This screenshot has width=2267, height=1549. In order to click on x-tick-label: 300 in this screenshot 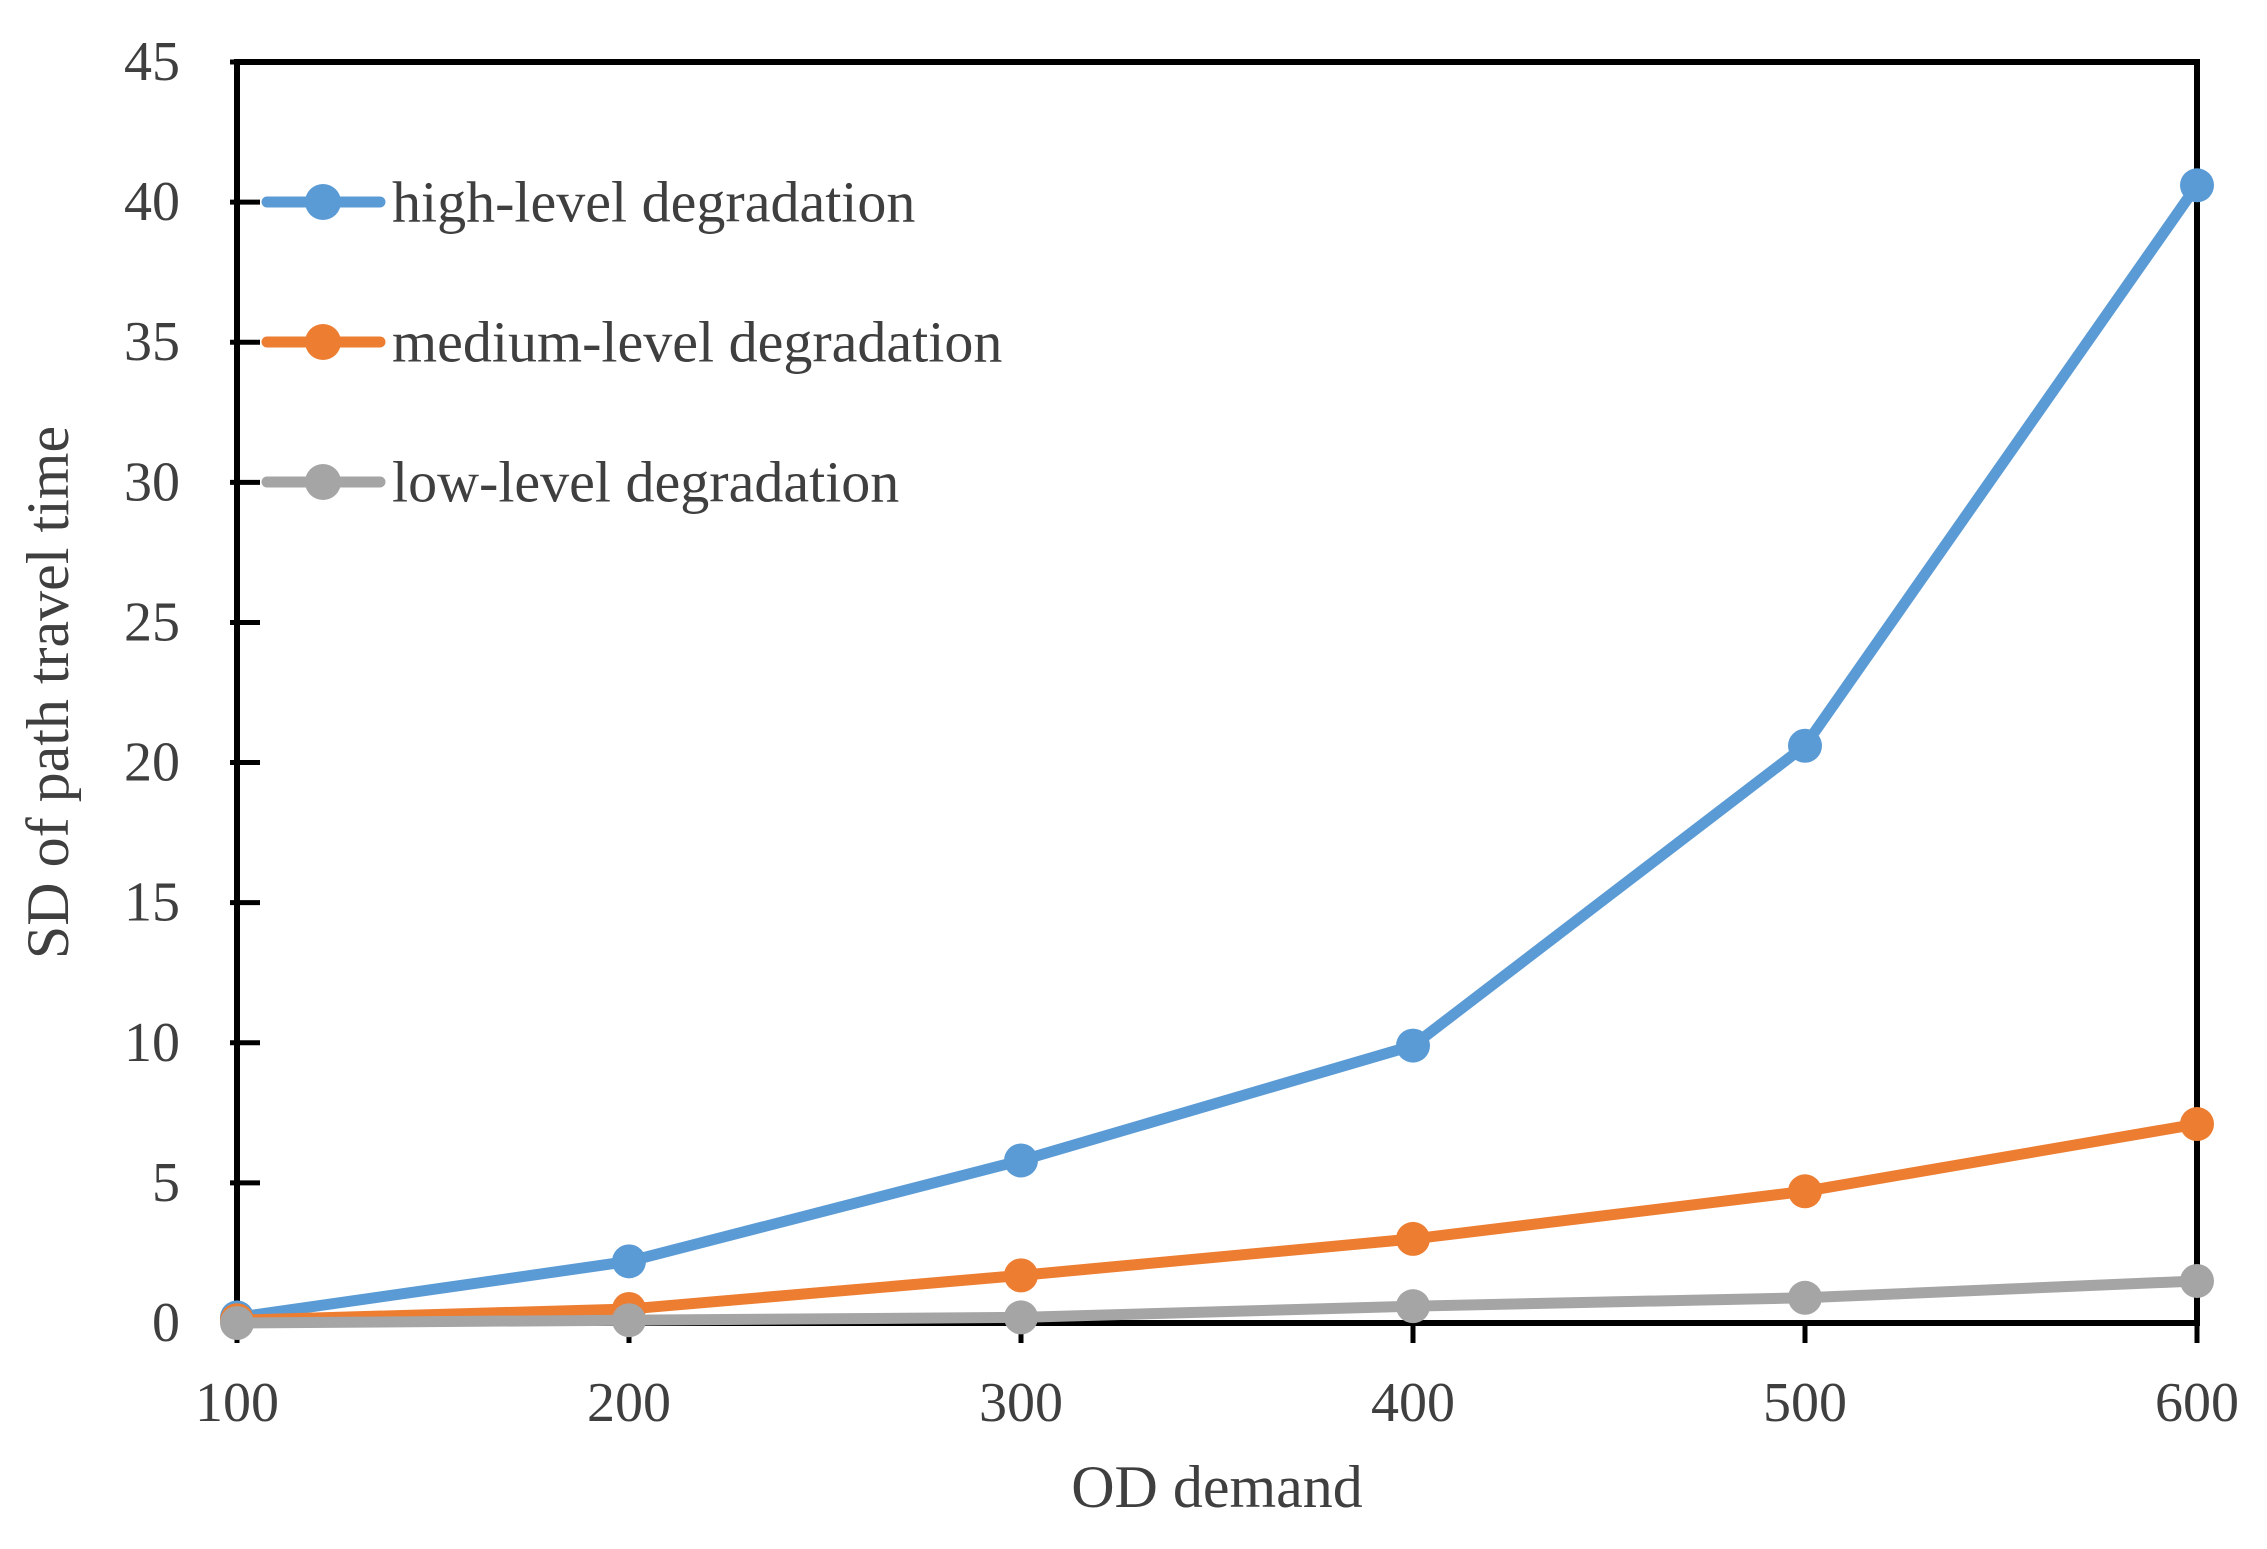, I will do `click(1021, 1403)`.